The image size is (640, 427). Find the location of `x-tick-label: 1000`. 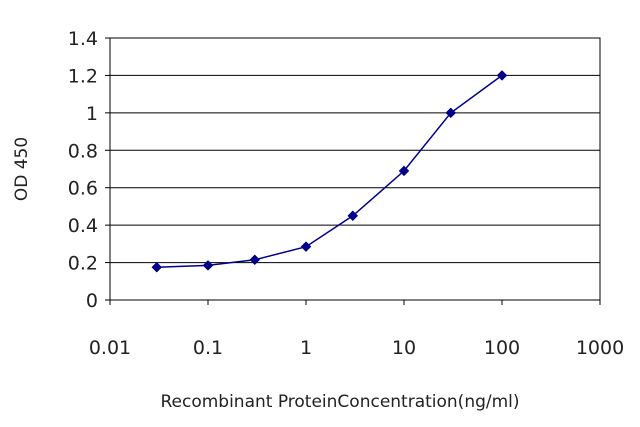

x-tick-label: 1000 is located at coordinates (600, 348).